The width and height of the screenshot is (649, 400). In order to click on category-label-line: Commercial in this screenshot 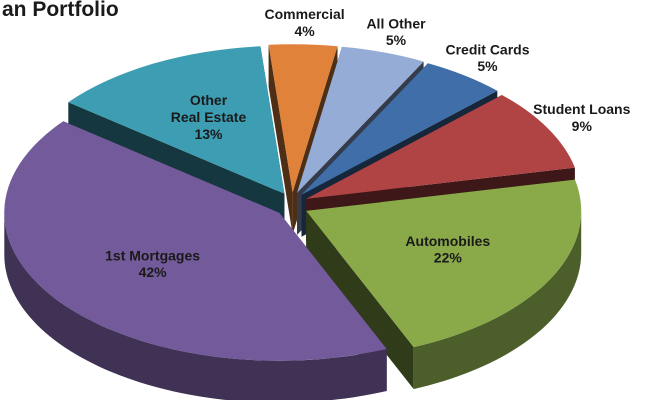, I will do `click(305, 14)`.